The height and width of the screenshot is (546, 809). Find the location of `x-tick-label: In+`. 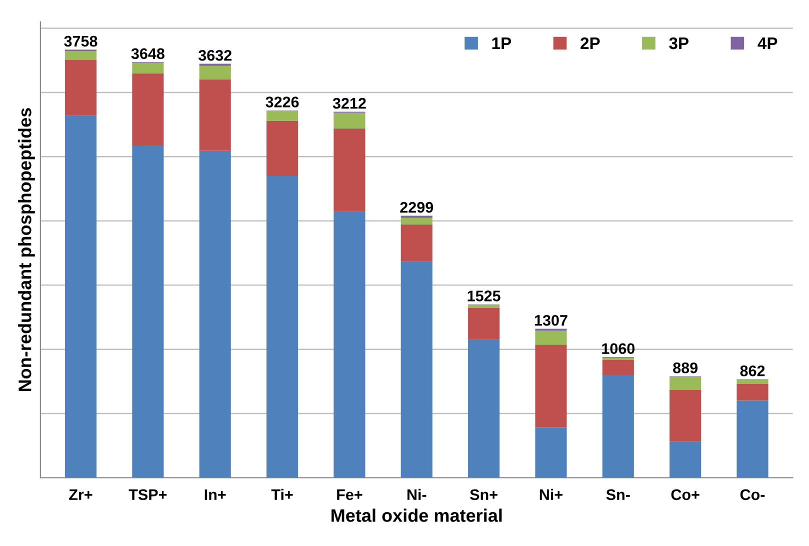

x-tick-label: In+ is located at coordinates (215, 494).